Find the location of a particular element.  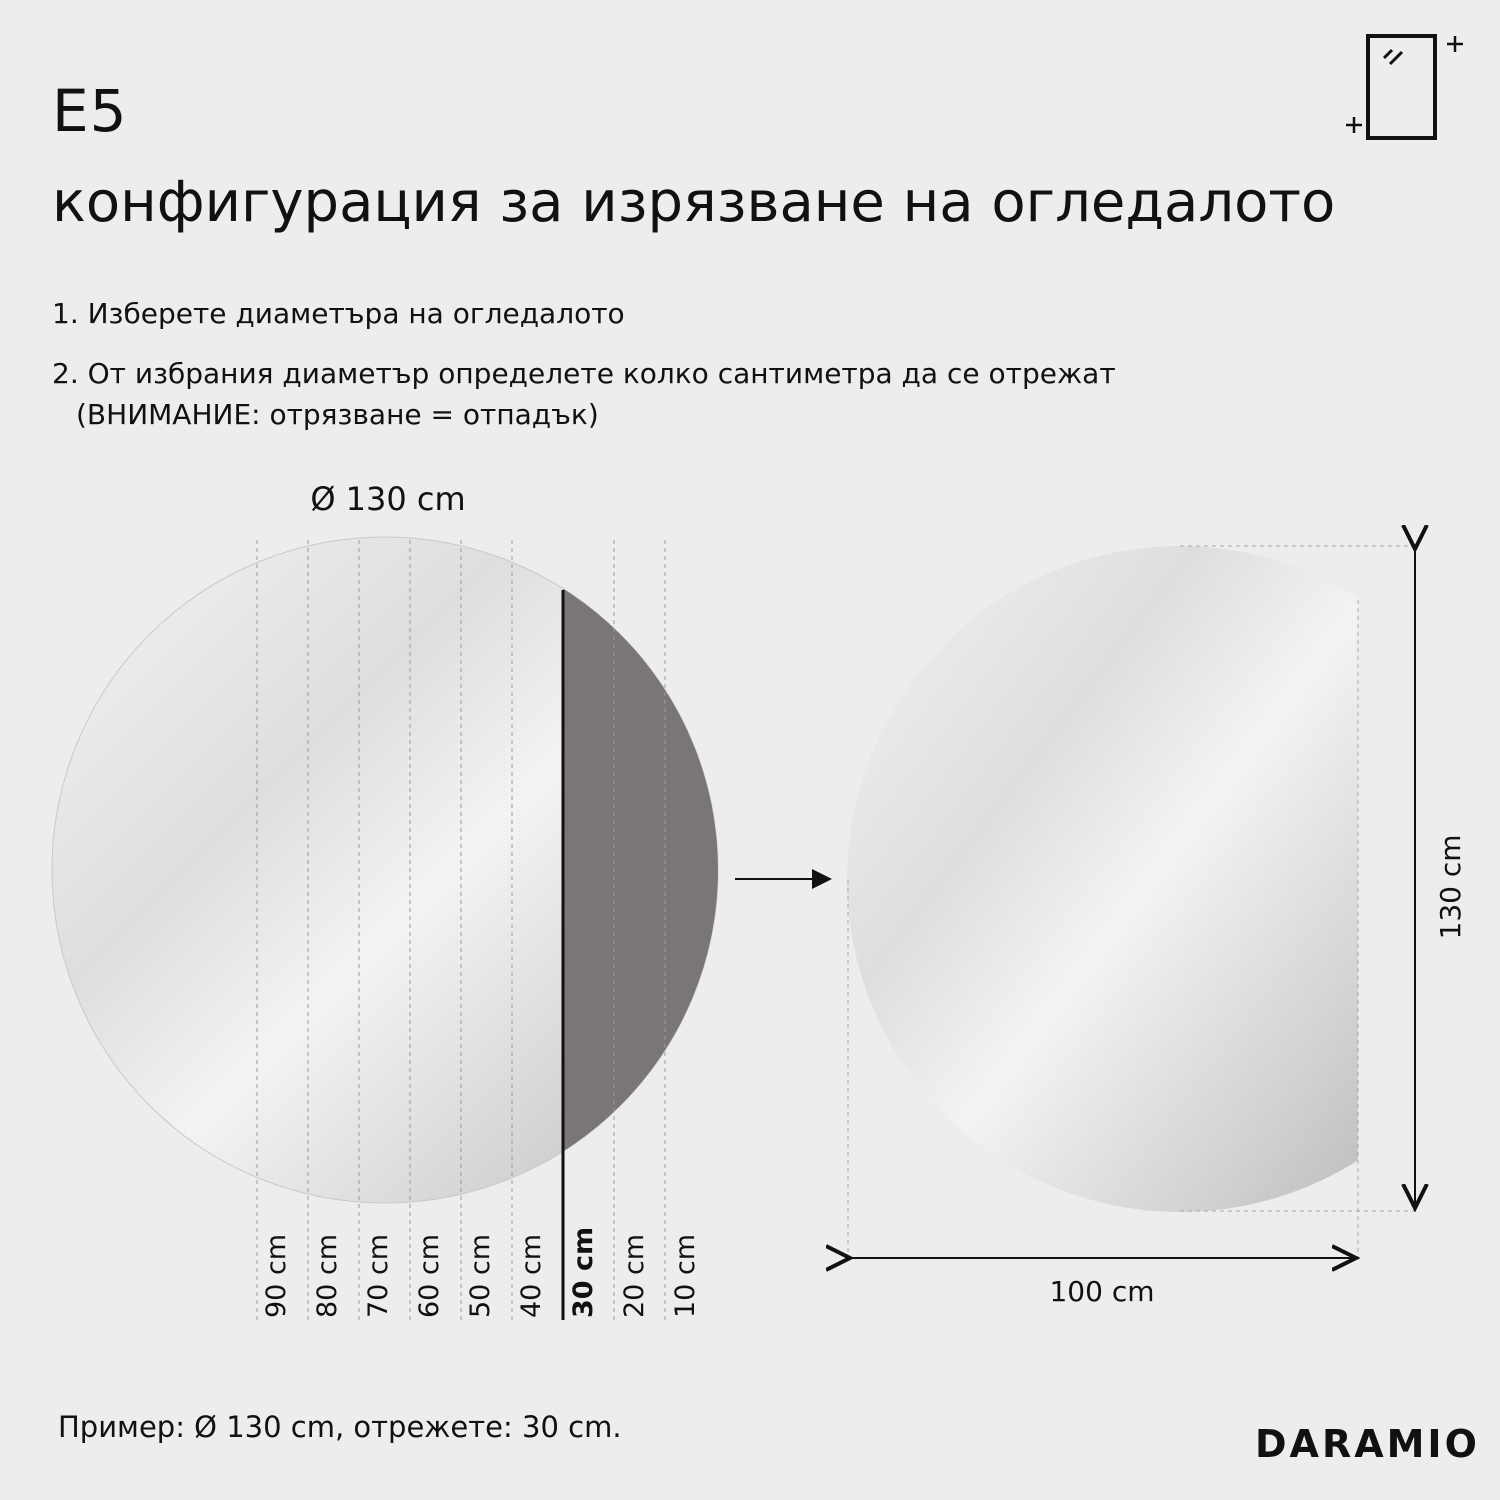

result-height-label: 130 cm is located at coordinates (1450, 886).